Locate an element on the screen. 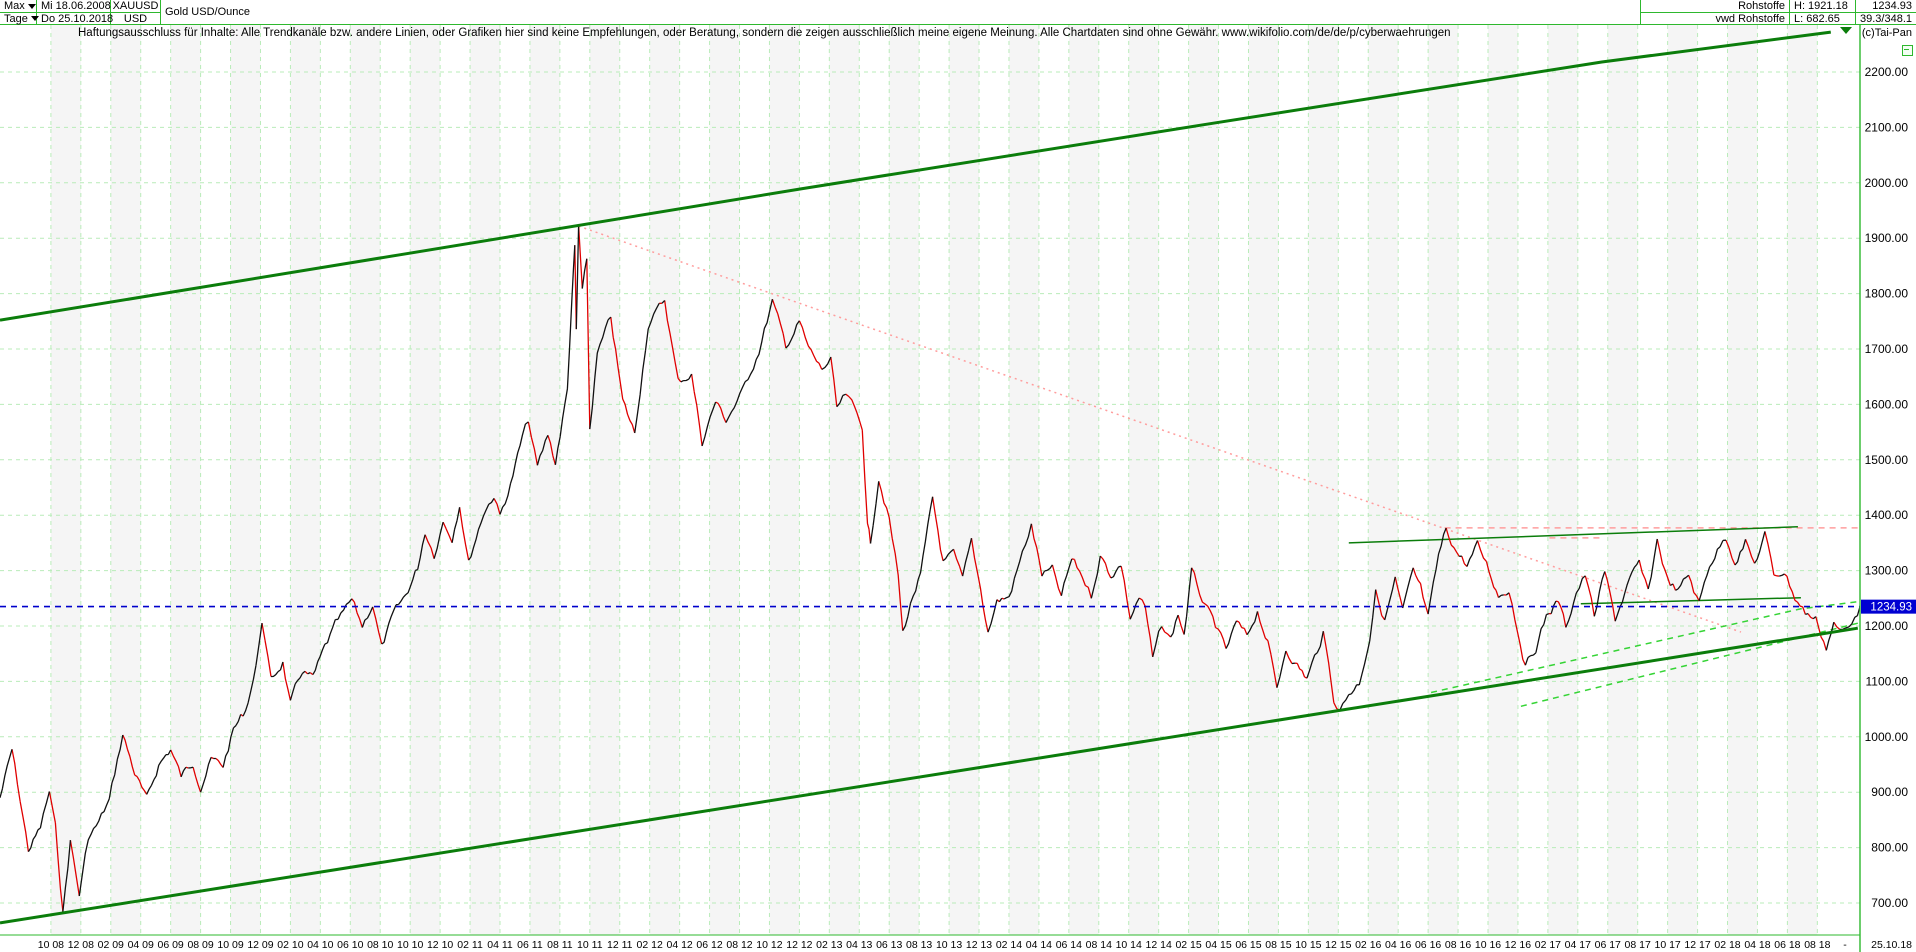 This screenshot has width=1916, height=952. y-axis-label: 1500.00 is located at coordinates (1887, 460).